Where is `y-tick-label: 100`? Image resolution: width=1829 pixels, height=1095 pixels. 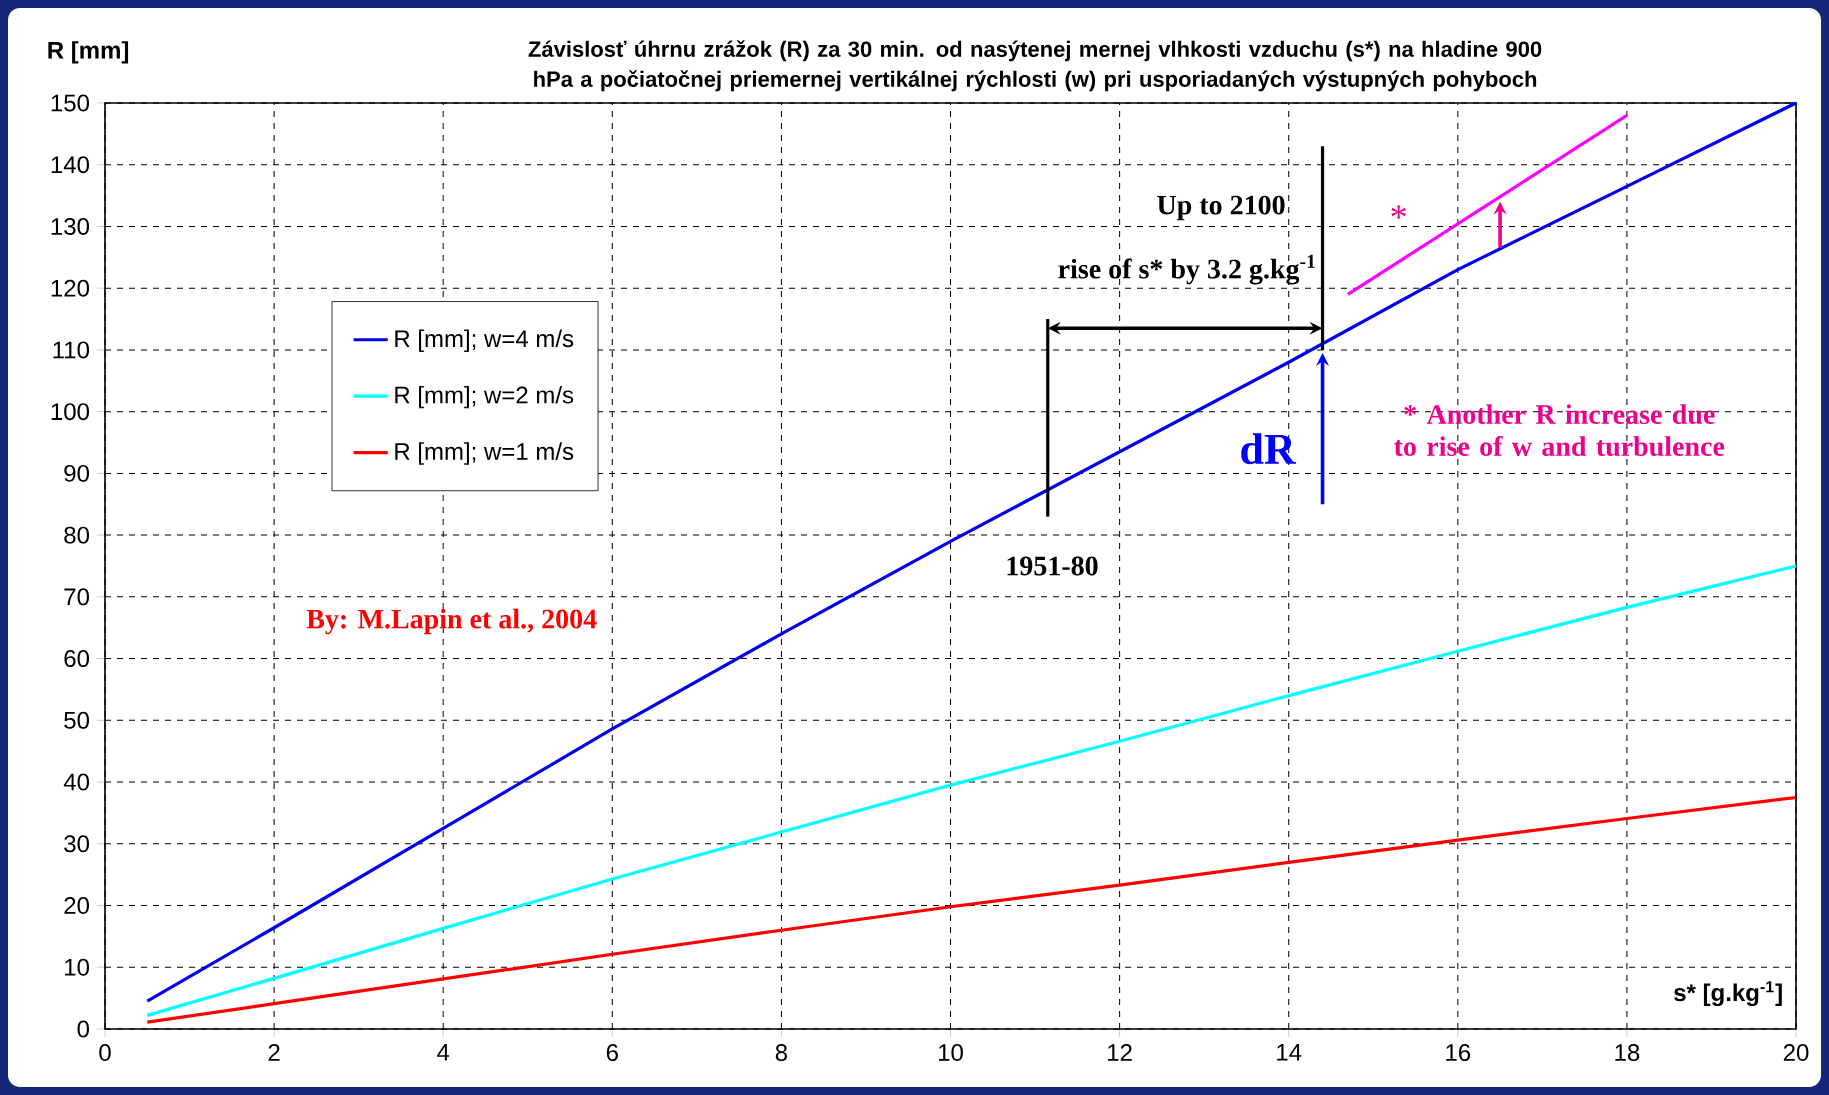 y-tick-label: 100 is located at coordinates (70, 412).